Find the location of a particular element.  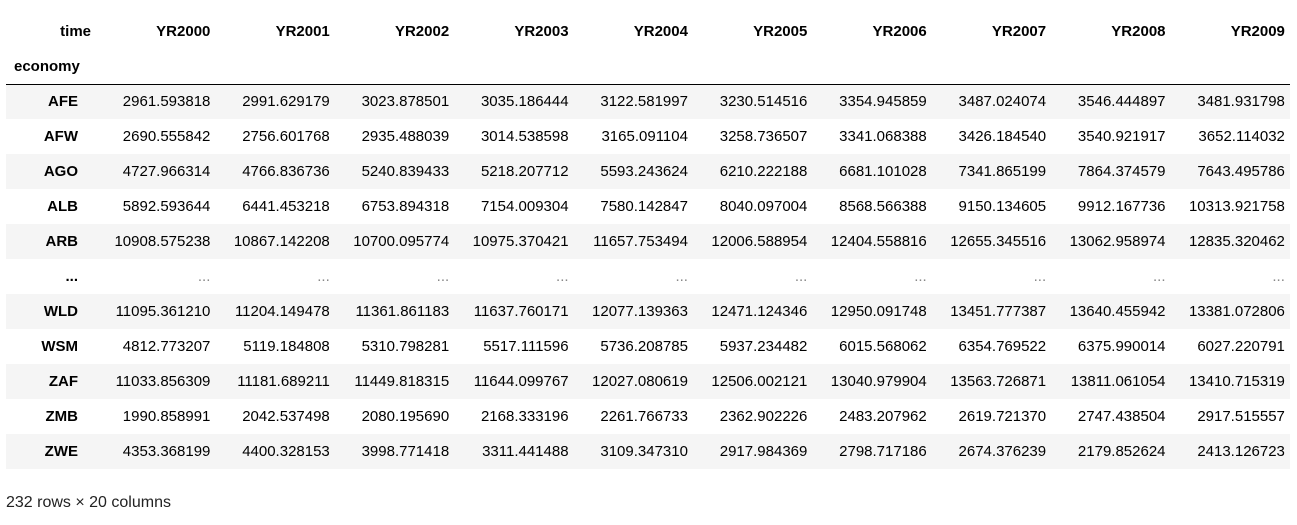

table-cell: 12006.588954 is located at coordinates (759, 241).